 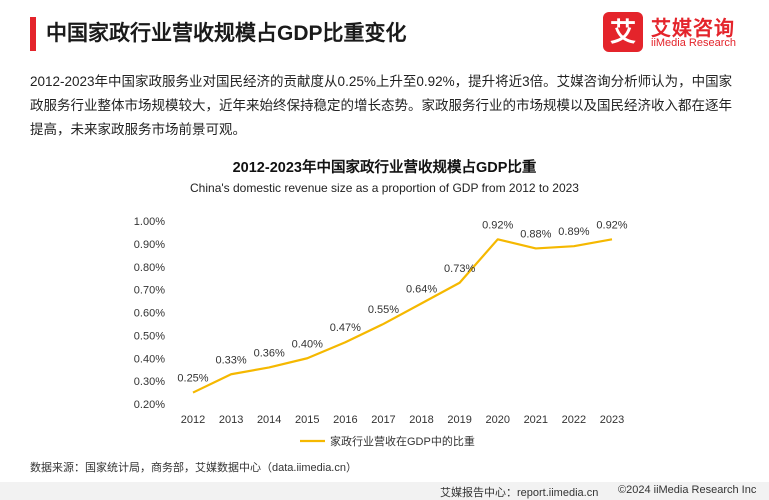 What do you see at coordinates (459, 420) in the screenshot?
I see `x-tick-label: 2019` at bounding box center [459, 420].